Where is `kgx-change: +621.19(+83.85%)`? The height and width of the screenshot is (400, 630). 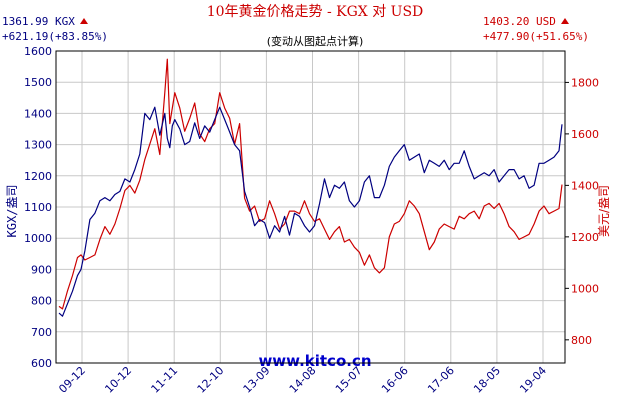
kgx-change: +621.19(+83.85%) is located at coordinates (55, 36).